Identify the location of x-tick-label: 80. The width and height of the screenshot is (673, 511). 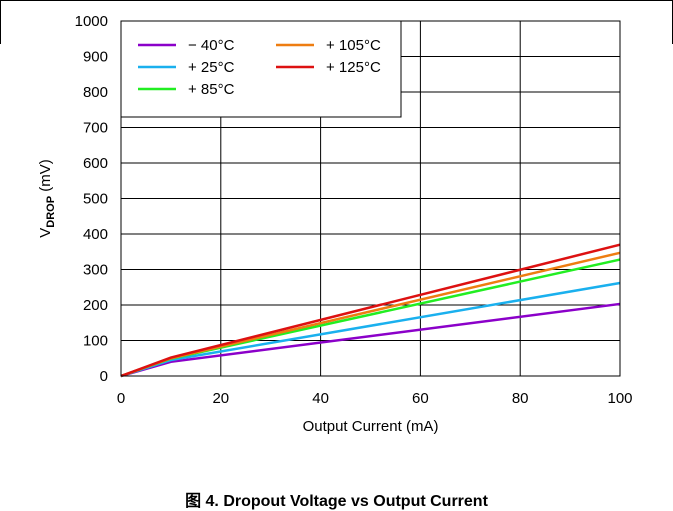
(520, 398).